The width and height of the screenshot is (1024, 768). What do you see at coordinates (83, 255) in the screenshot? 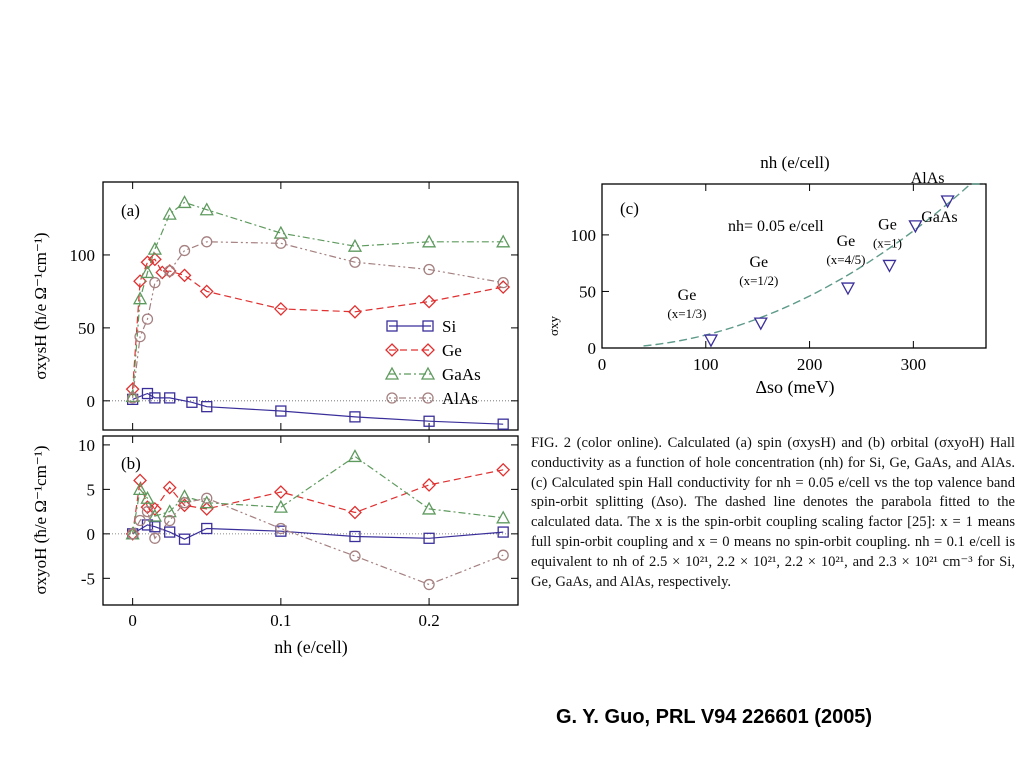
I see `y-tick-label: 100` at bounding box center [83, 255].